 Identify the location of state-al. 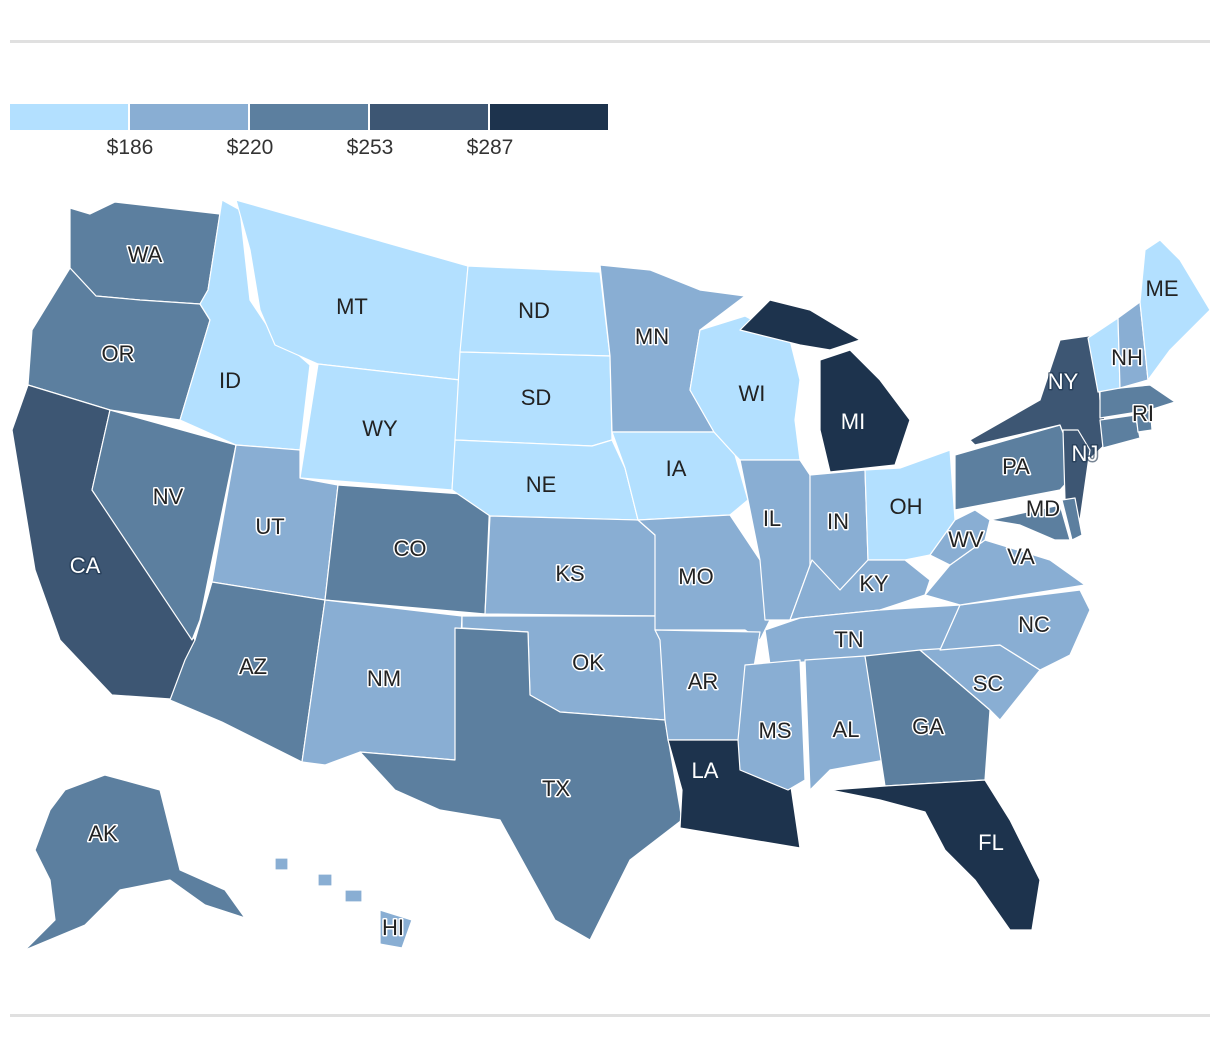
(845, 723).